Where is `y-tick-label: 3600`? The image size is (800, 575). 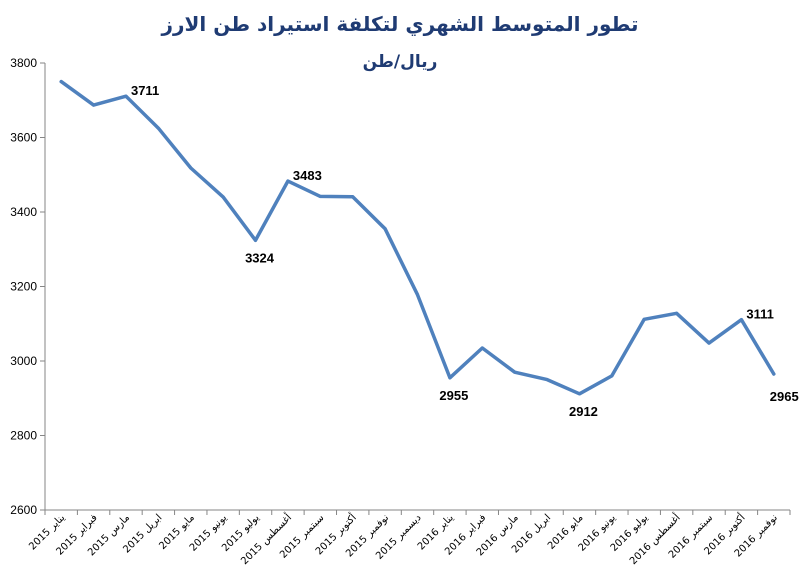 y-tick-label: 3600 is located at coordinates (23, 138).